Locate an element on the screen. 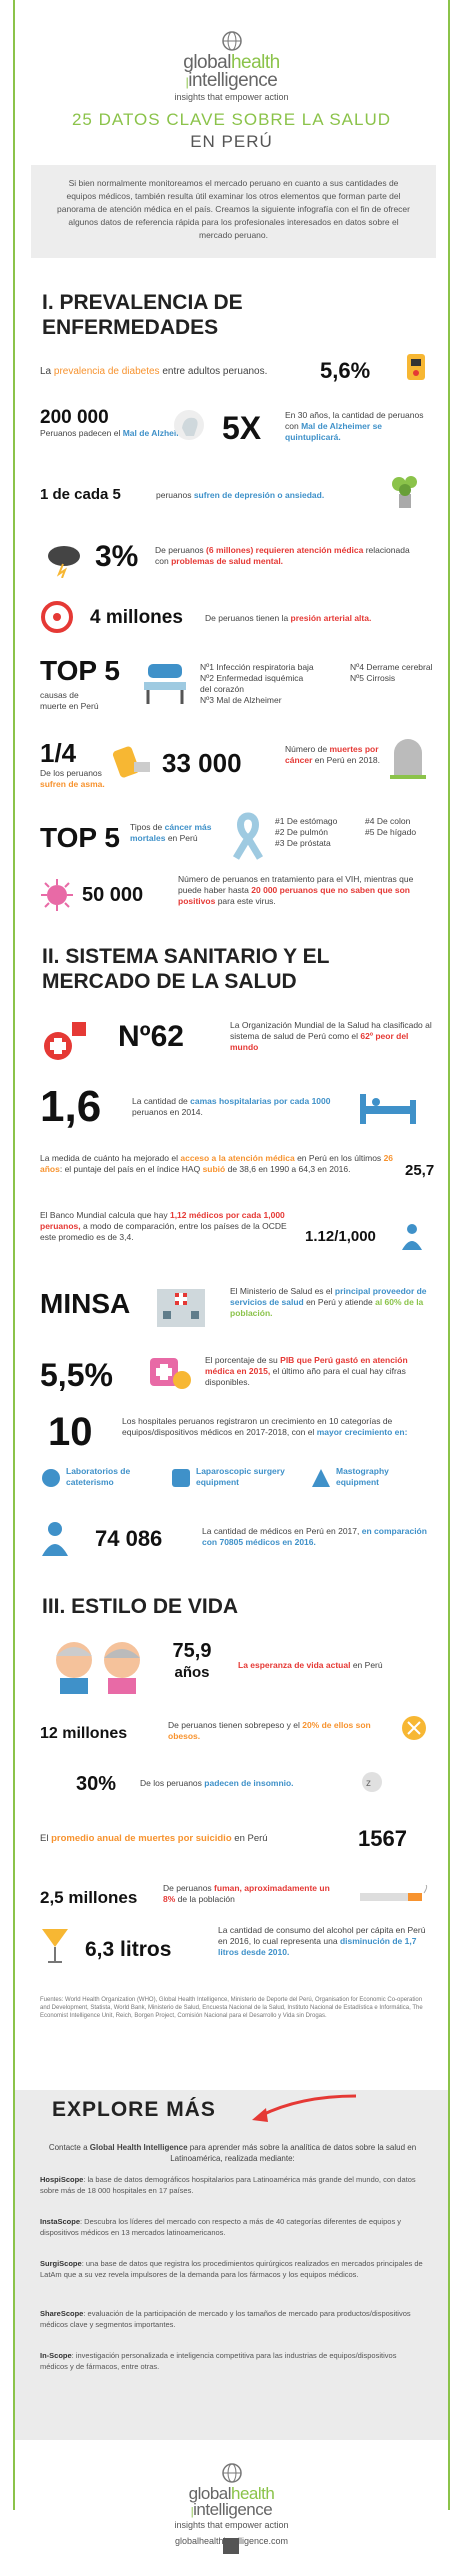 The image size is (463, 2560). cigarette-icon is located at coordinates (394, 1893).